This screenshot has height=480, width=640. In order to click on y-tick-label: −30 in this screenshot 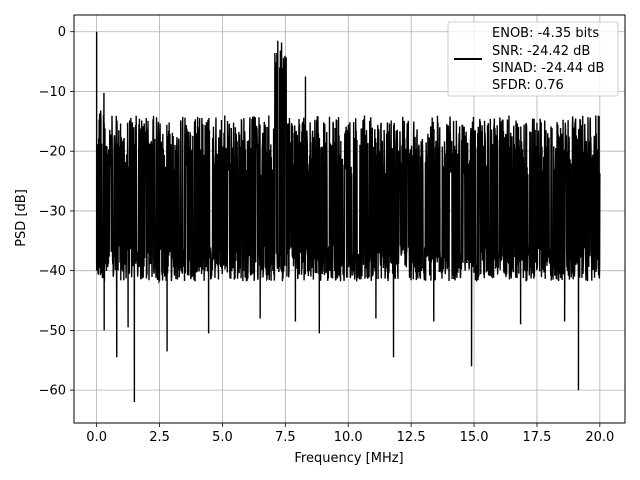, I will do `click(52, 211)`.